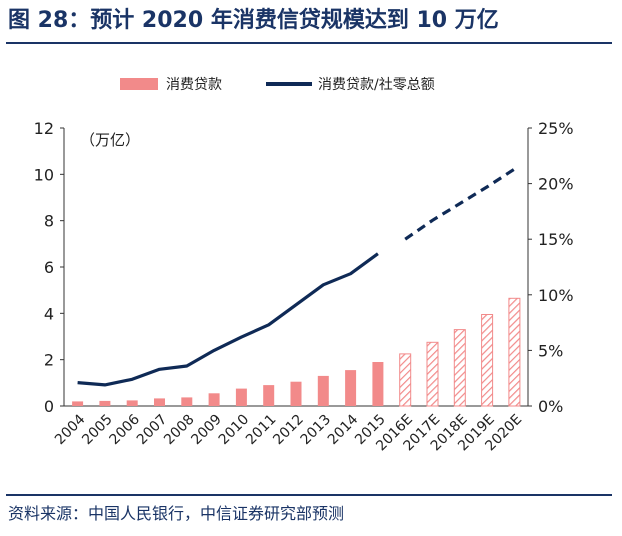  Describe the element at coordinates (70, 429) in the screenshot. I see `x-tick-label: 2004` at that location.